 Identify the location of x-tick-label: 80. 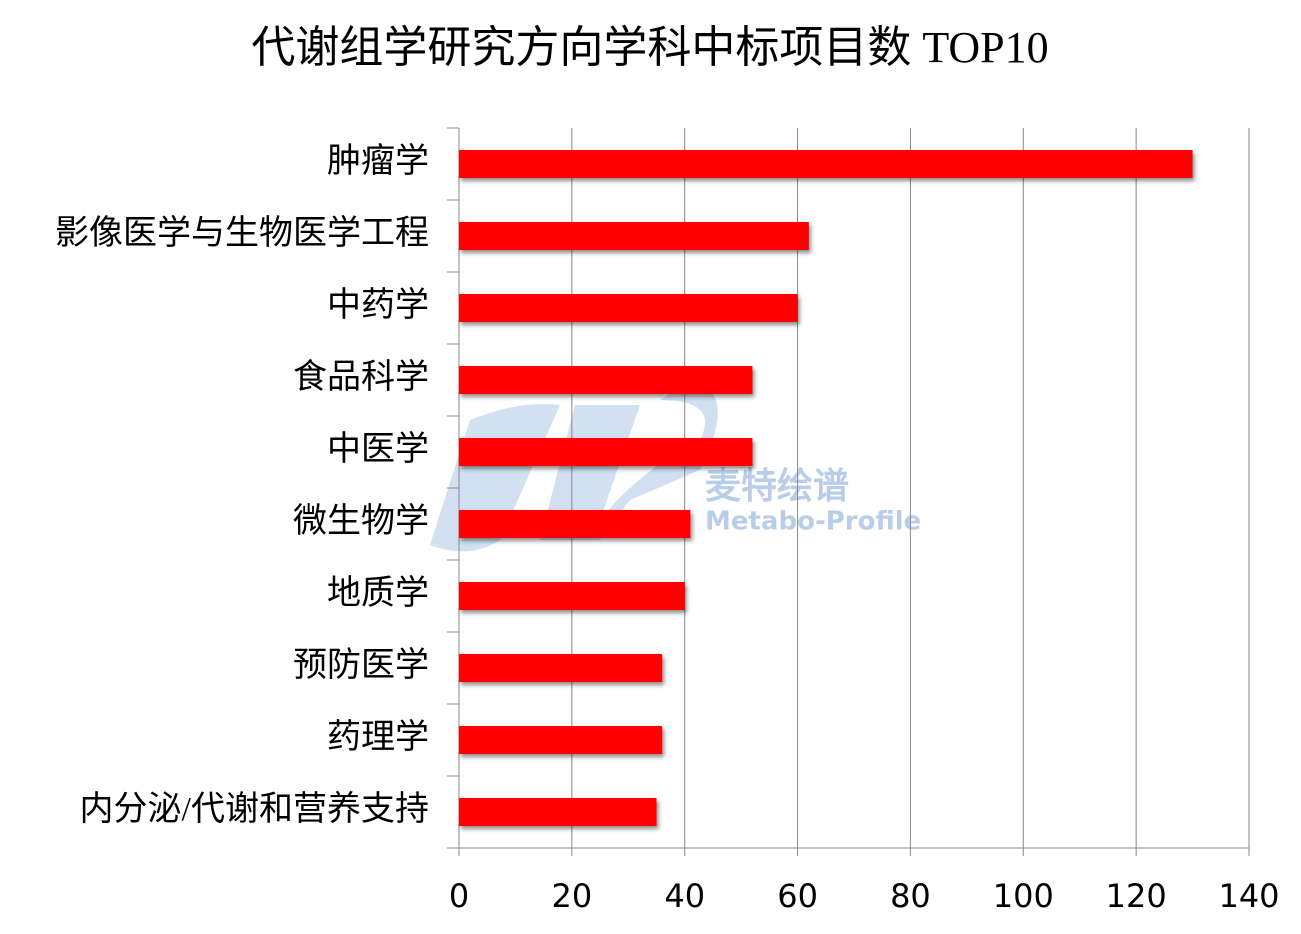
(910, 896).